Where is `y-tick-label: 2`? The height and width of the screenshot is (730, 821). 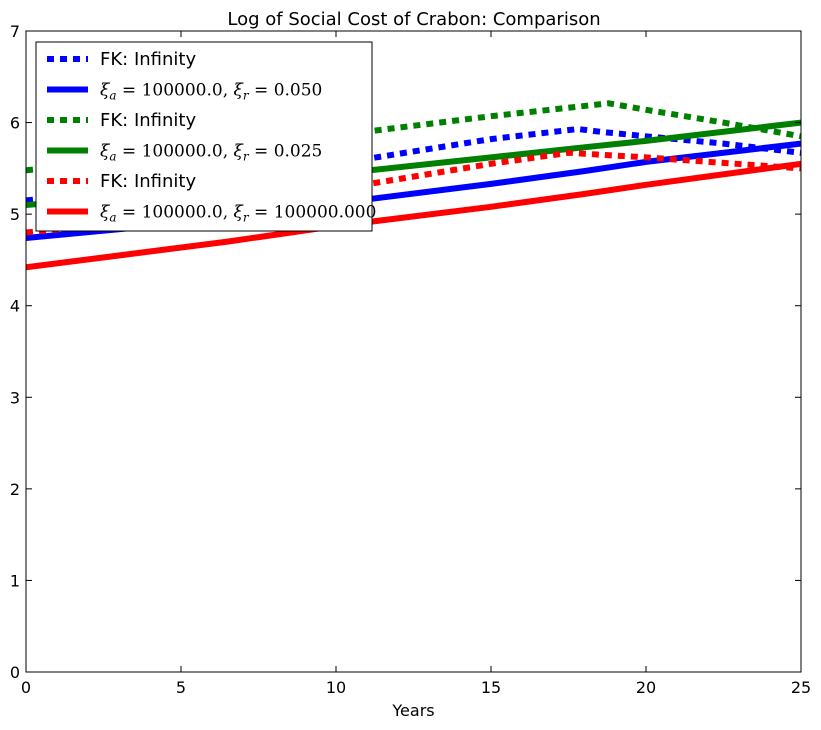
y-tick-label: 2 is located at coordinates (15, 489).